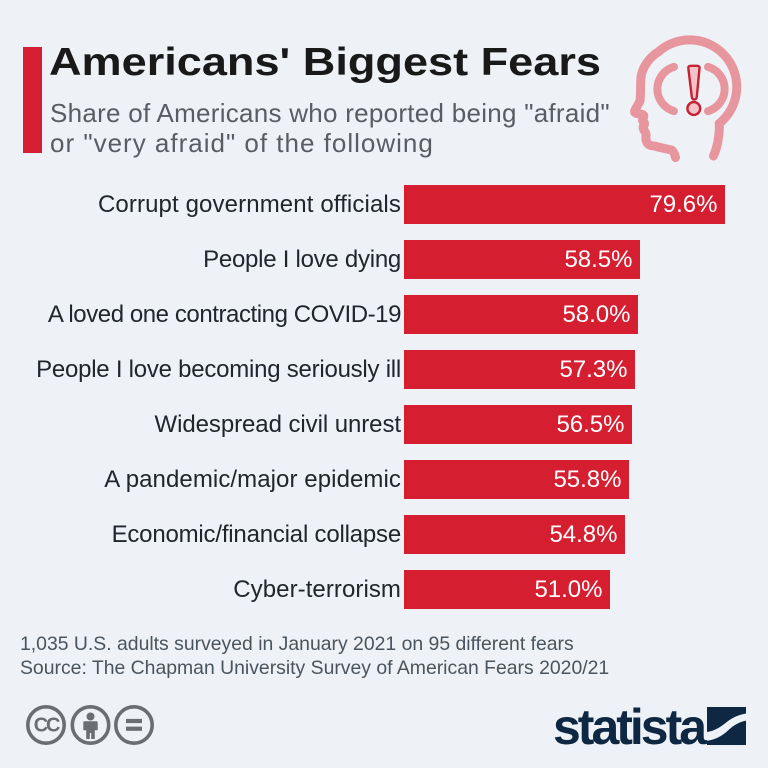 This screenshot has width=768, height=768. Describe the element at coordinates (47, 726) in the screenshot. I see `svg-text: CC` at that location.